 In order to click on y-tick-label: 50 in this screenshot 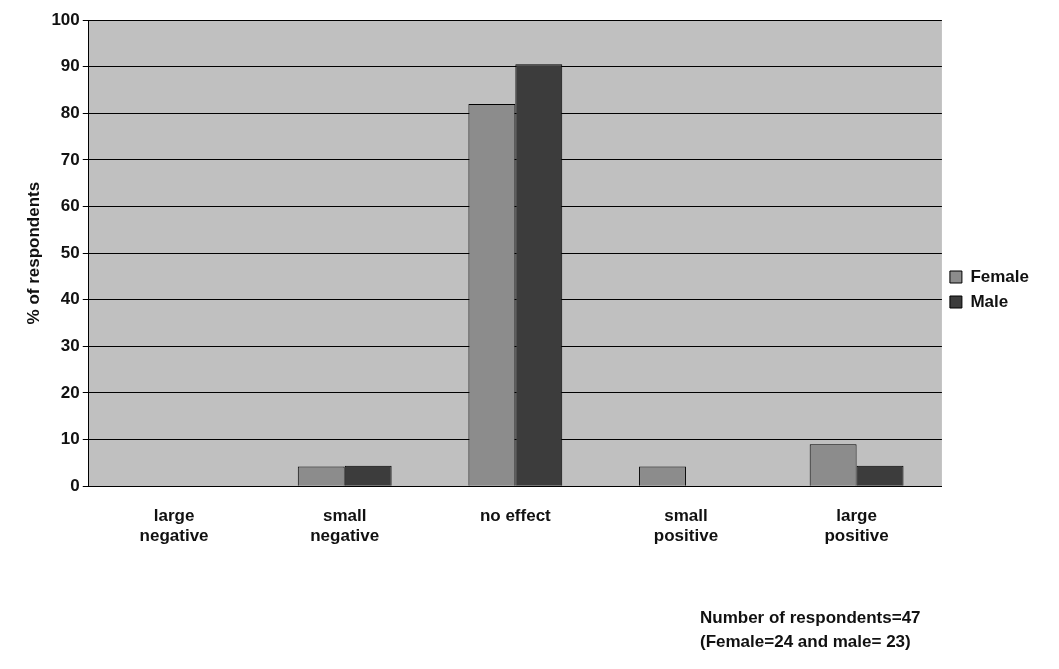, I will do `click(70, 252)`.